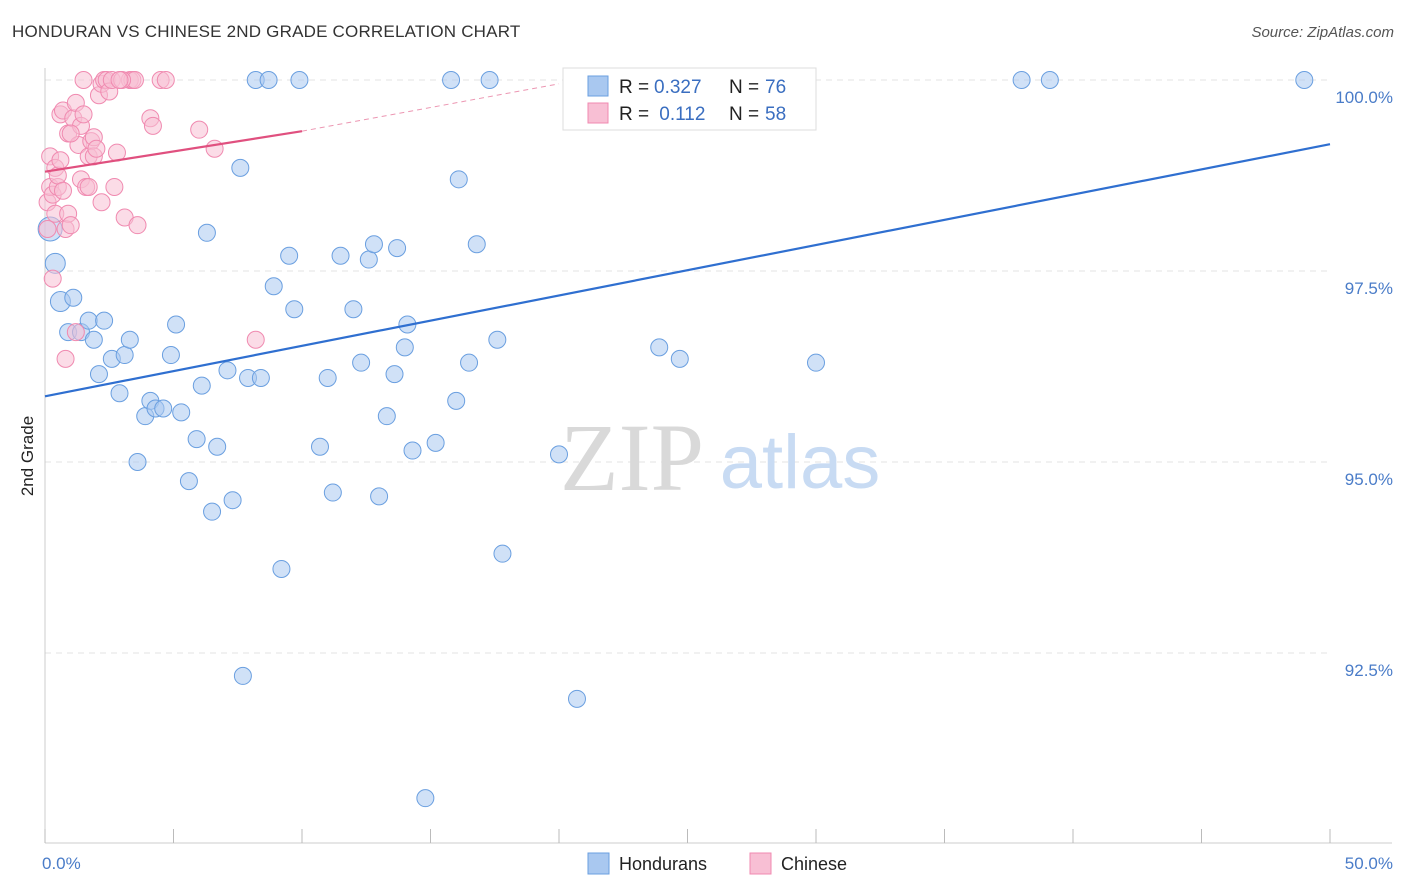  What do you see at coordinates (151, 219) in the screenshot?
I see `chinese-points` at bounding box center [151, 219].